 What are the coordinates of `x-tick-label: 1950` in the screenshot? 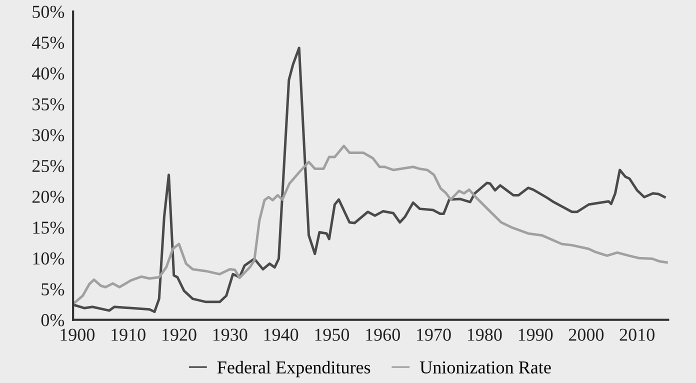 It's located at (332, 334).